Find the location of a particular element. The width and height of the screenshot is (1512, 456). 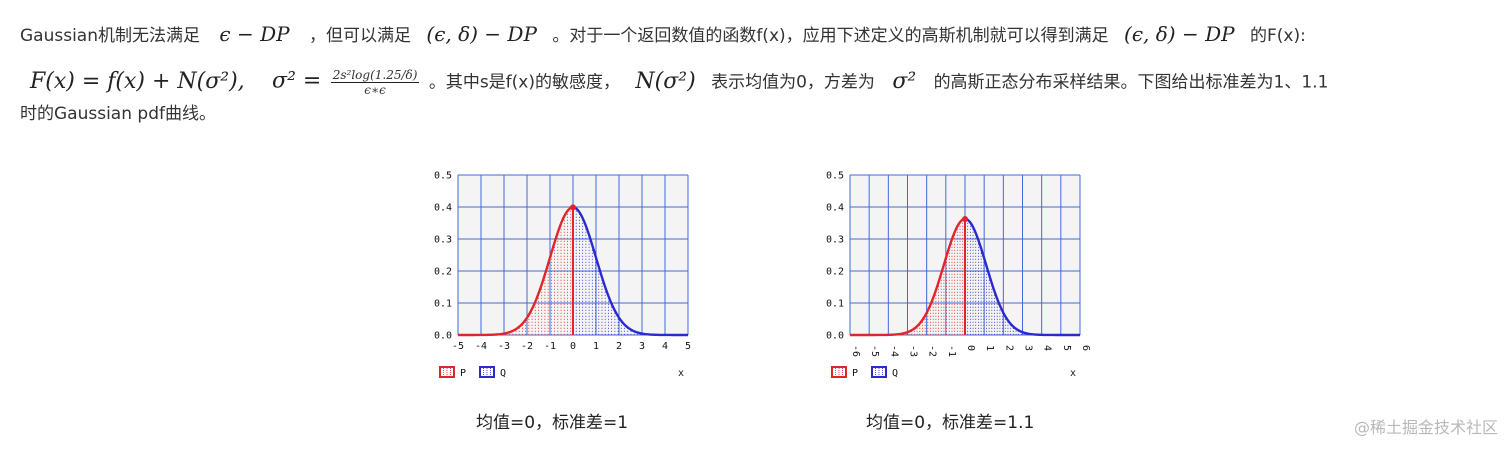

math-epsilon-dp: ϵ − DP is located at coordinates (254, 34).